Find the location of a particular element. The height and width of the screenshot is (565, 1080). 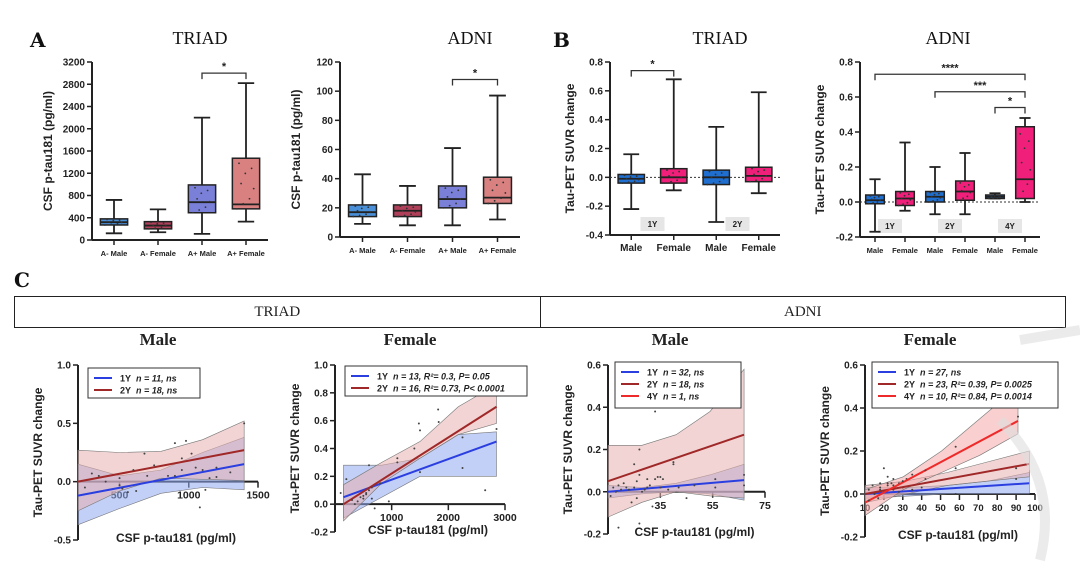

x-tick-label: 20 is located at coordinates (884, 508).